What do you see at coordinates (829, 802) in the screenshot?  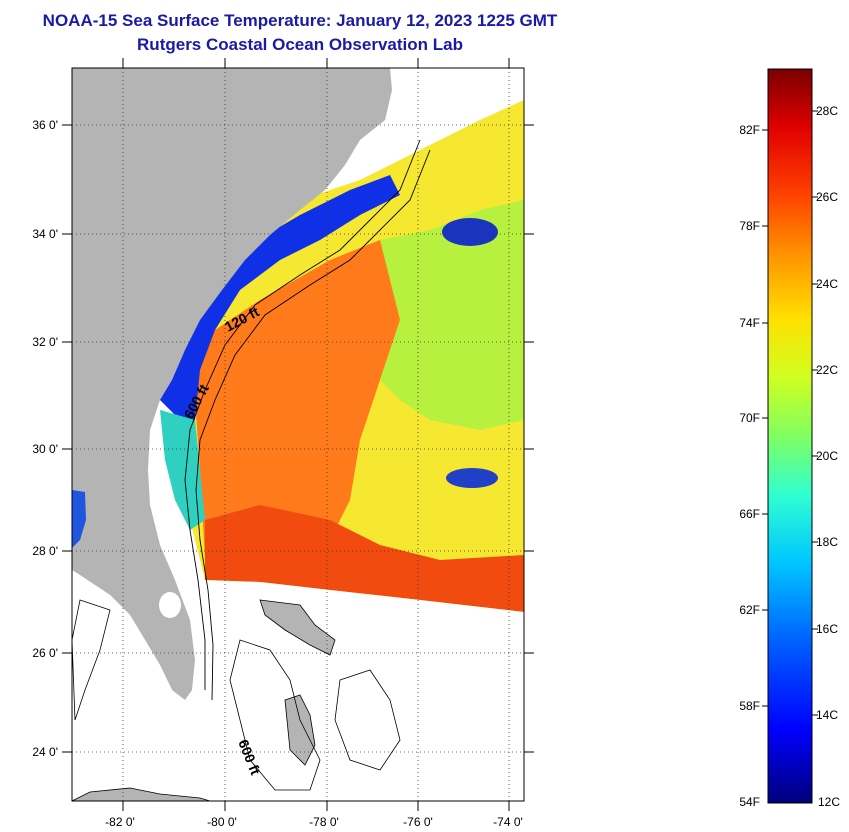 I see `colorbar-c-12: 12C` at bounding box center [829, 802].